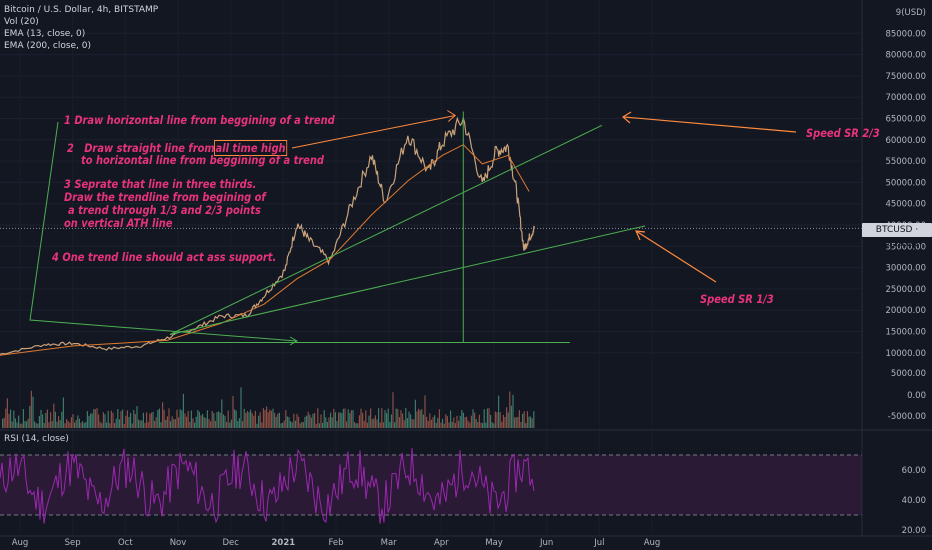 The height and width of the screenshot is (550, 932). What do you see at coordinates (48, 46) in the screenshot?
I see `ema200-indicator-label: EMA (200, close, 0)` at bounding box center [48, 46].